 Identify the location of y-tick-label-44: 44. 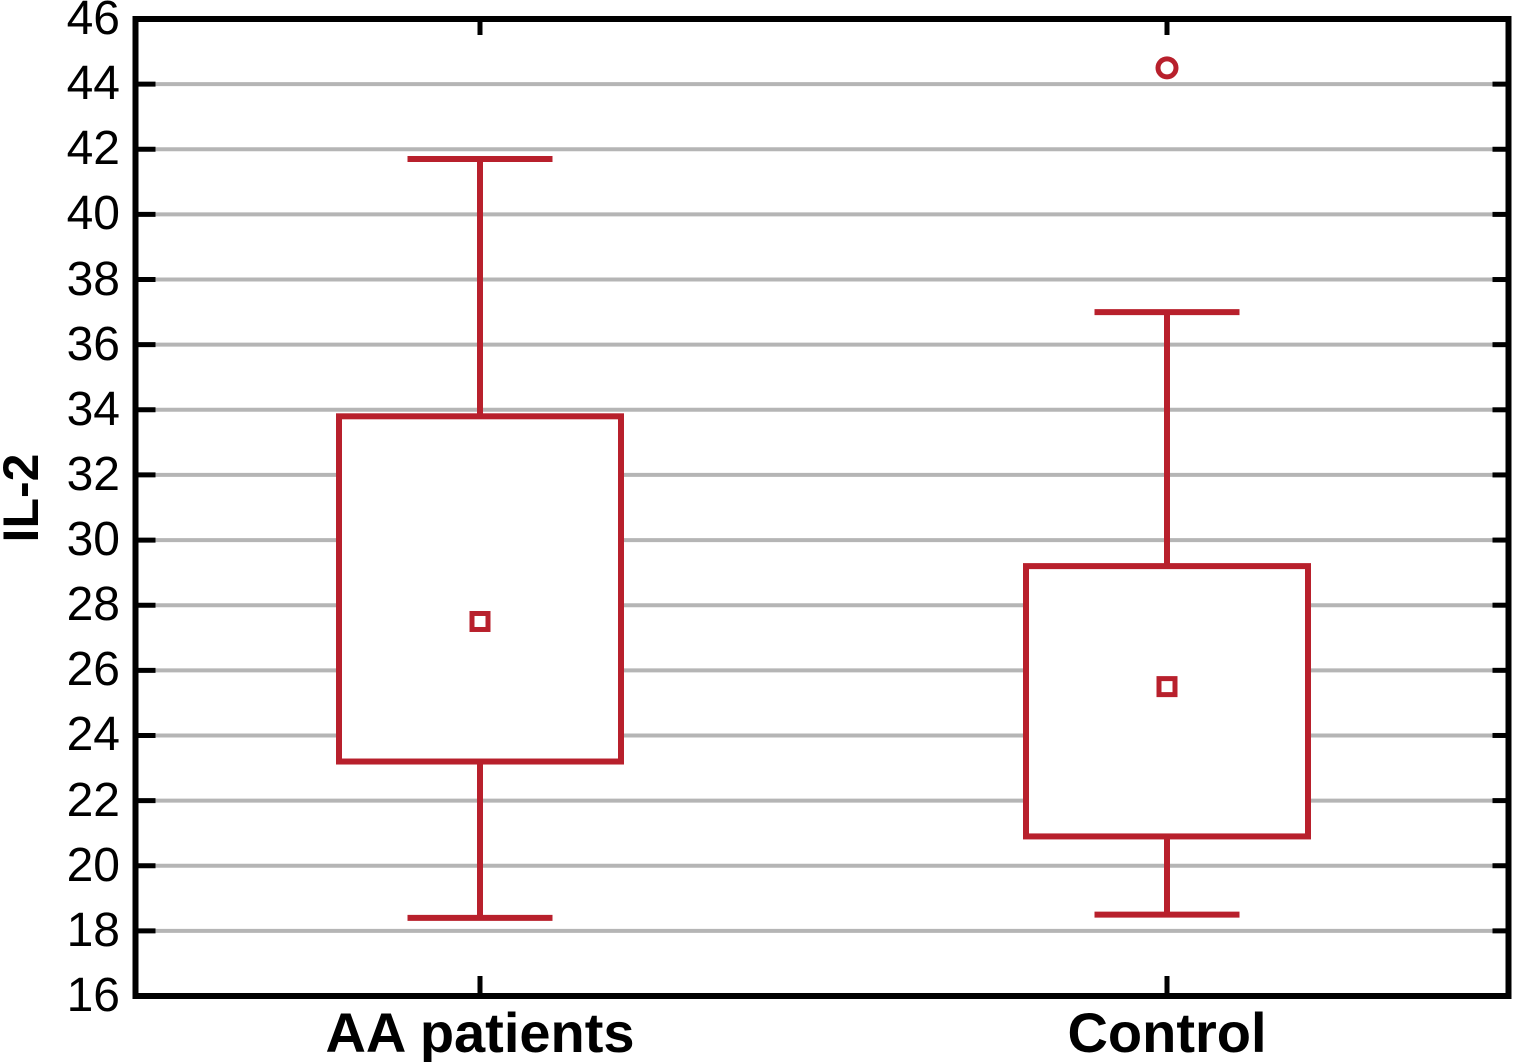
(93, 84).